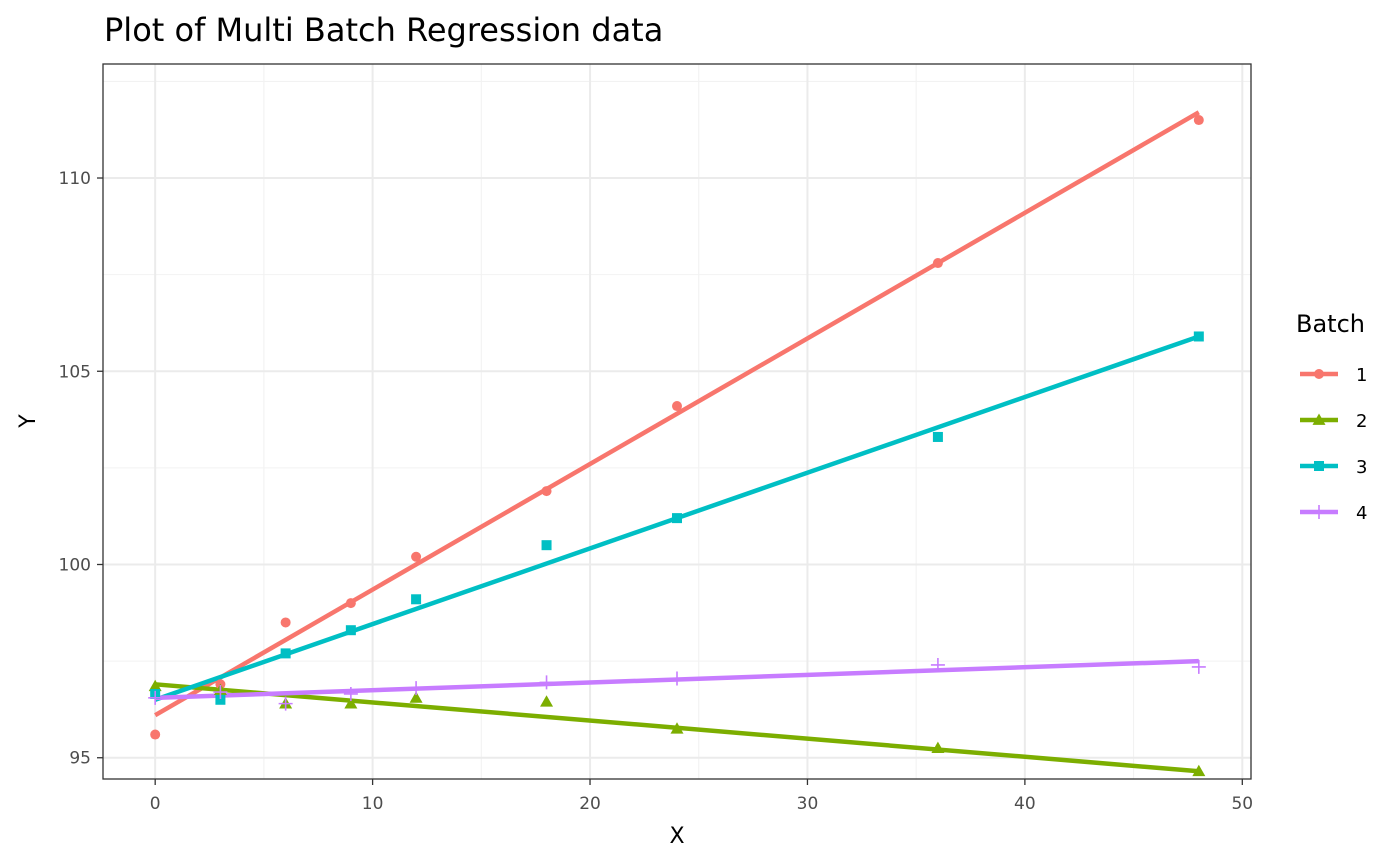 The height and width of the screenshot is (866, 1400). What do you see at coordinates (1361, 375) in the screenshot?
I see `legend-label: 1` at bounding box center [1361, 375].